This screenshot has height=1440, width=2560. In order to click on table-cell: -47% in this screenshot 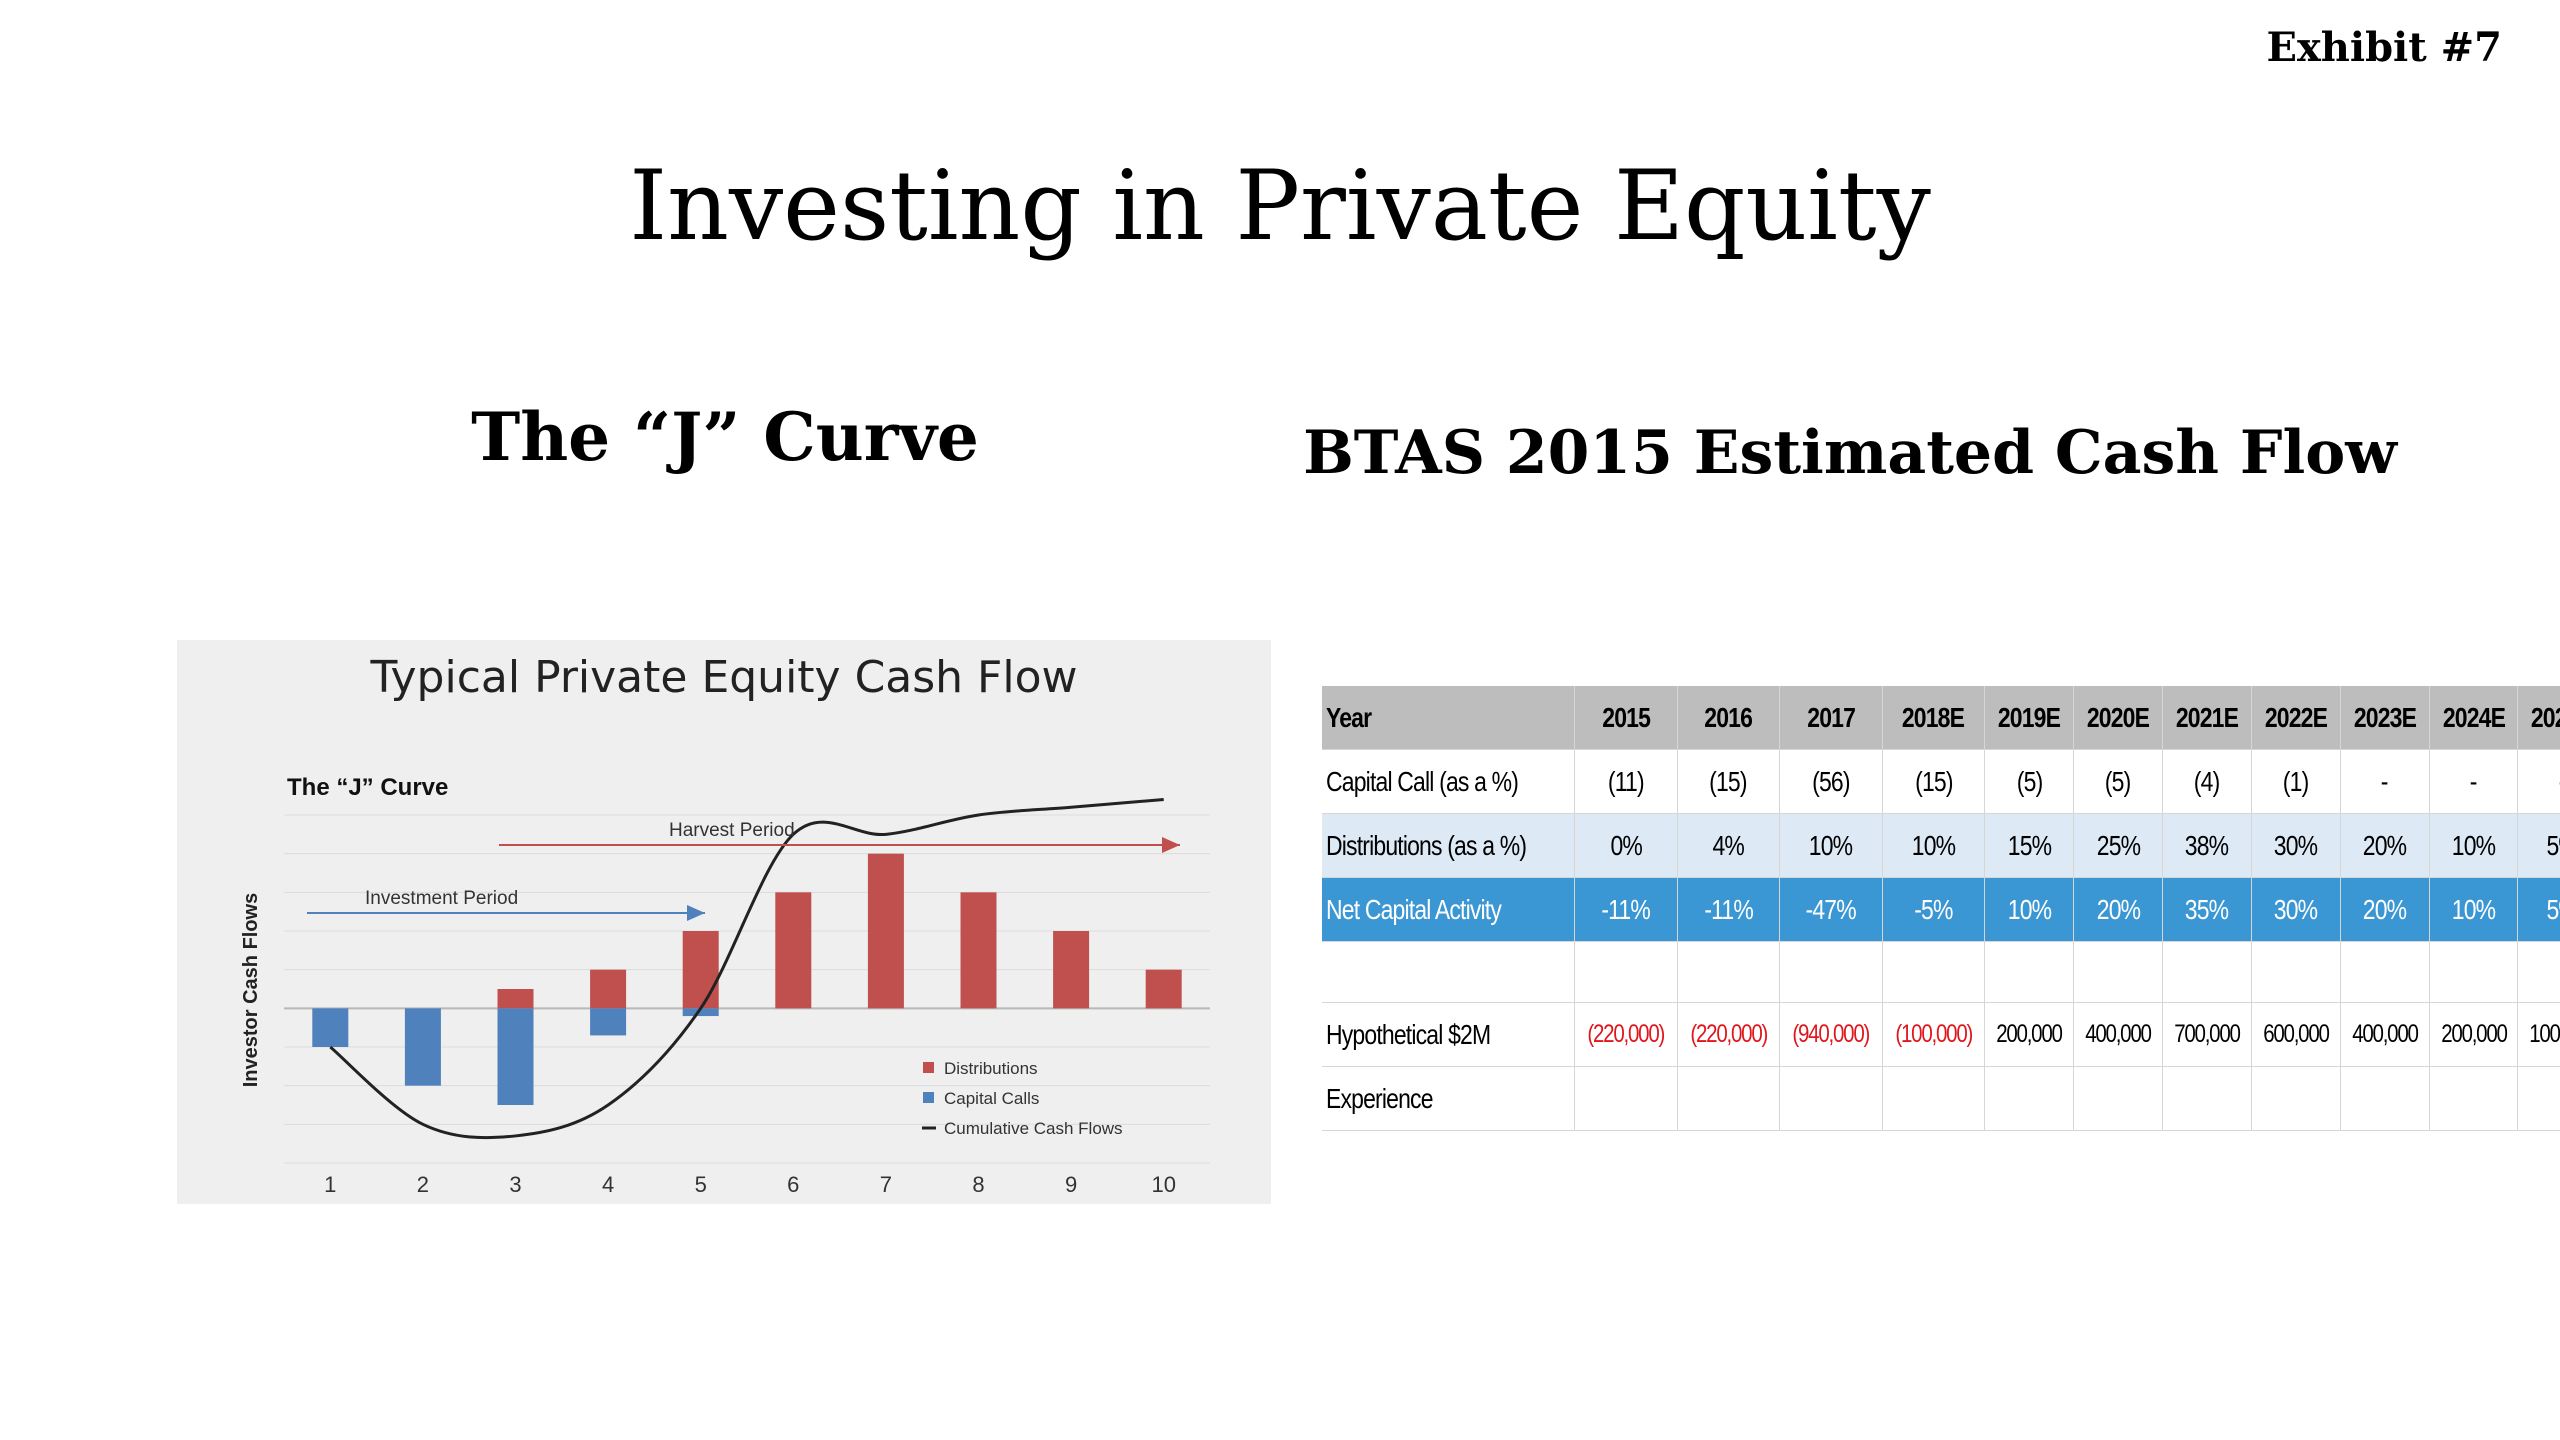, I will do `click(1831, 909)`.